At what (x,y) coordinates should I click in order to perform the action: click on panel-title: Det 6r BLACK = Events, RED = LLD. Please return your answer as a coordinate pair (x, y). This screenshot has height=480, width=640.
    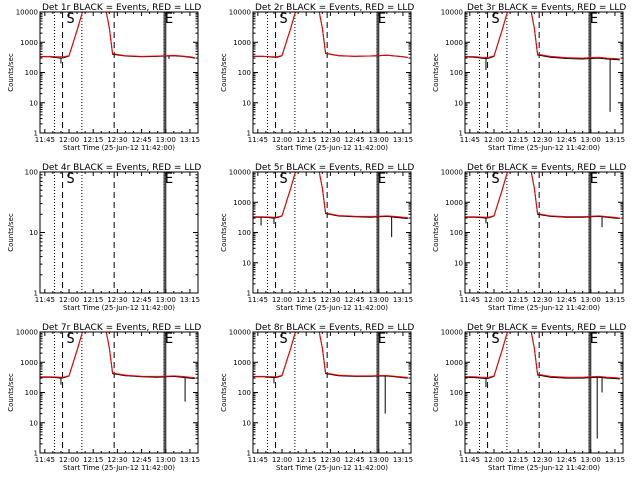
    Looking at the image, I should click on (546, 168).